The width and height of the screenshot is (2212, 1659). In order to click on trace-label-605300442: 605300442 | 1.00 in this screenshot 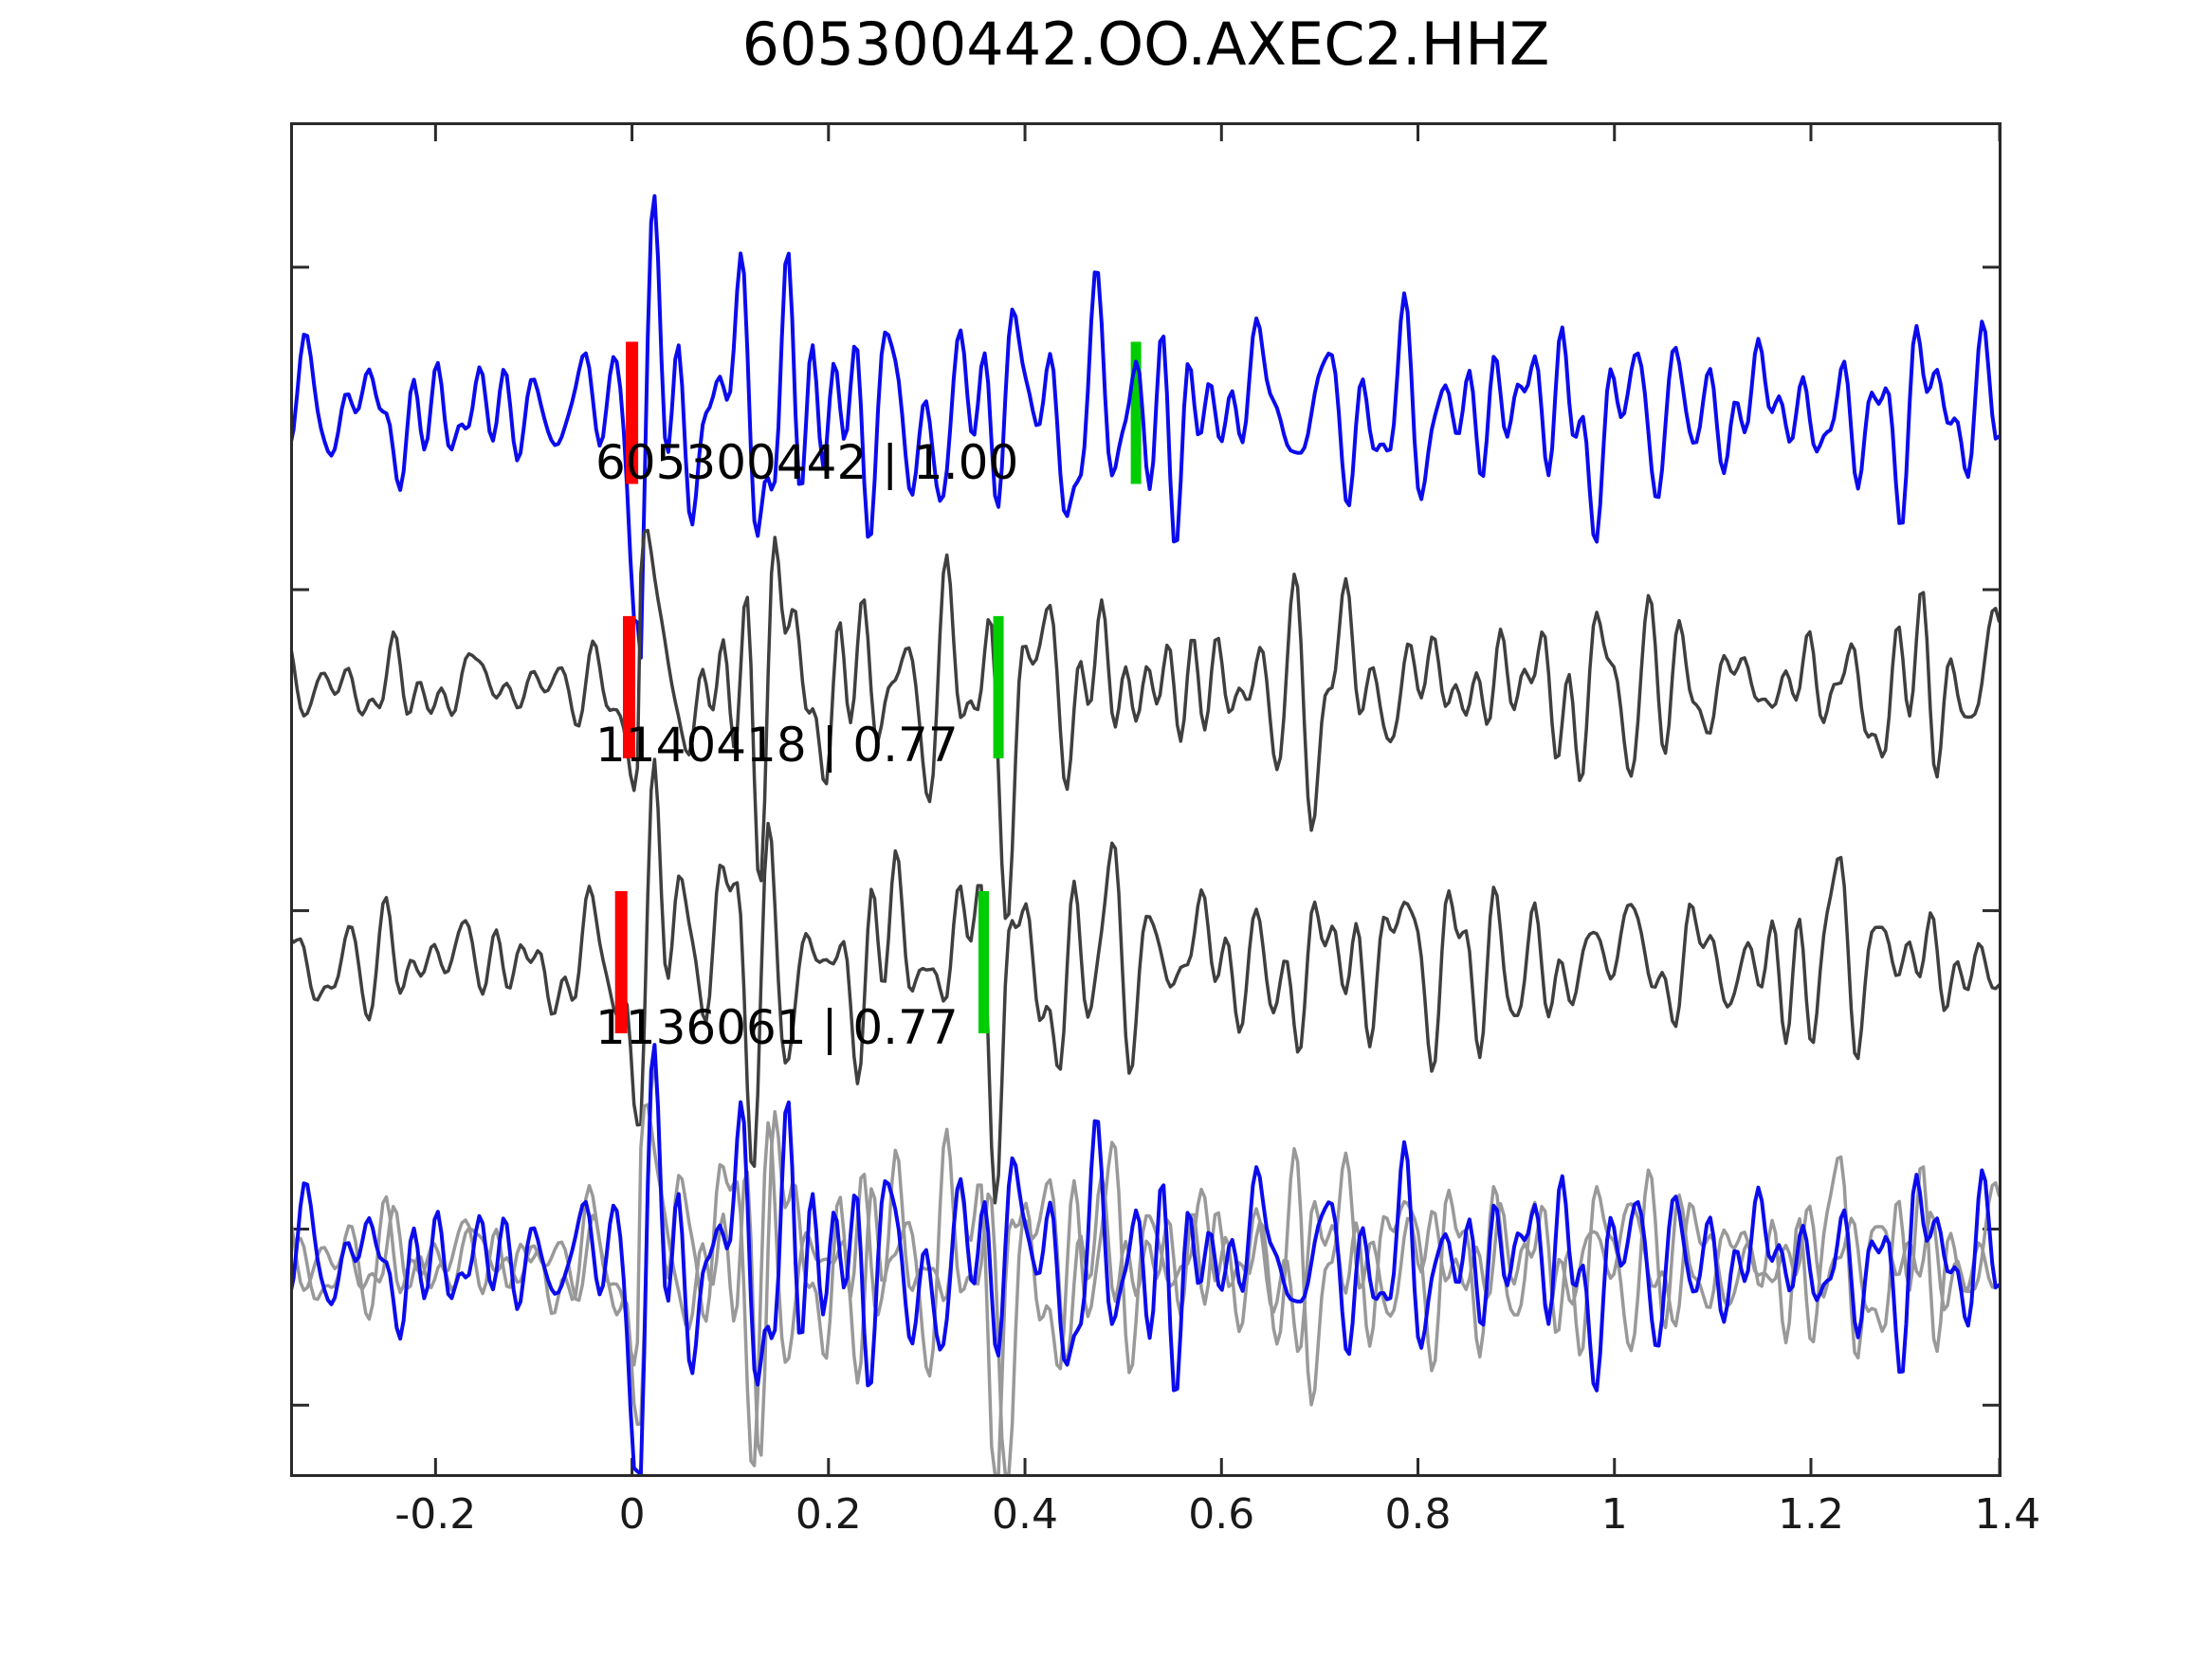, I will do `click(807, 462)`.